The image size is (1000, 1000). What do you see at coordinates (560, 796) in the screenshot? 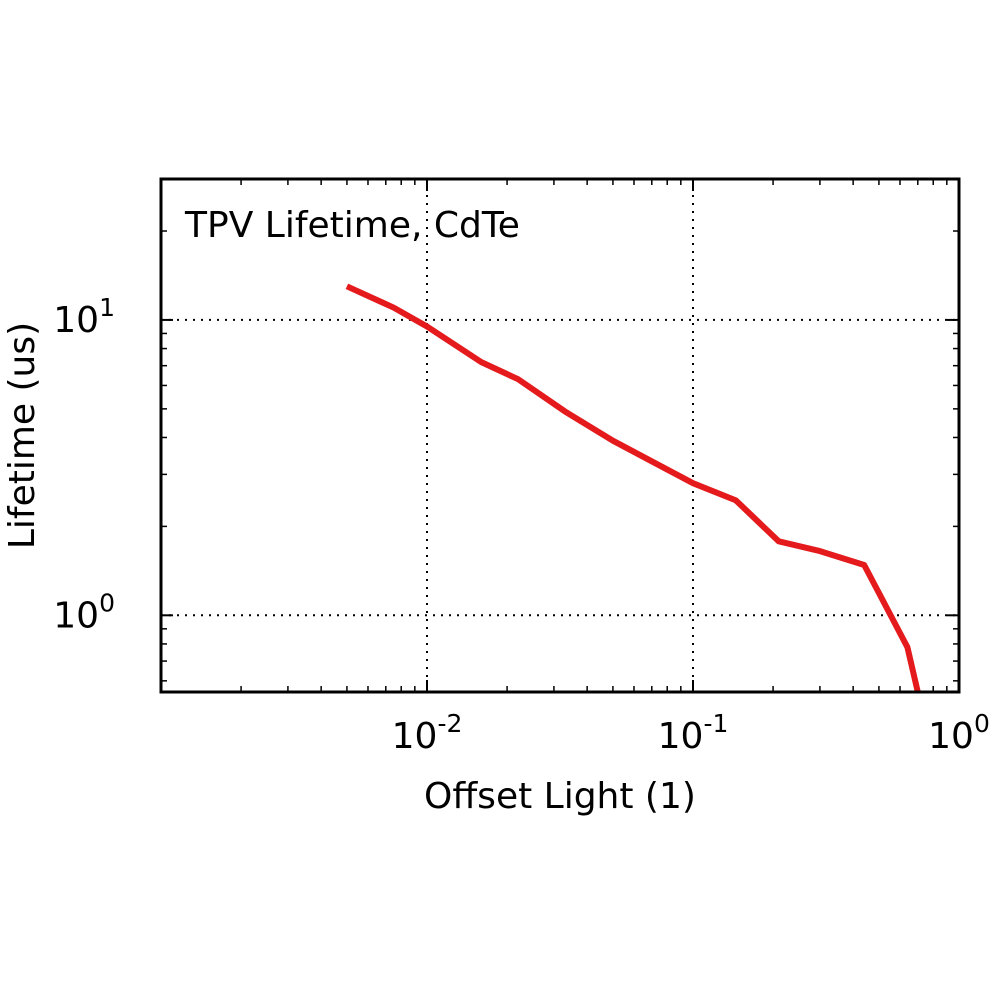
I see `x-axis-label: Offset Light (1)` at bounding box center [560, 796].